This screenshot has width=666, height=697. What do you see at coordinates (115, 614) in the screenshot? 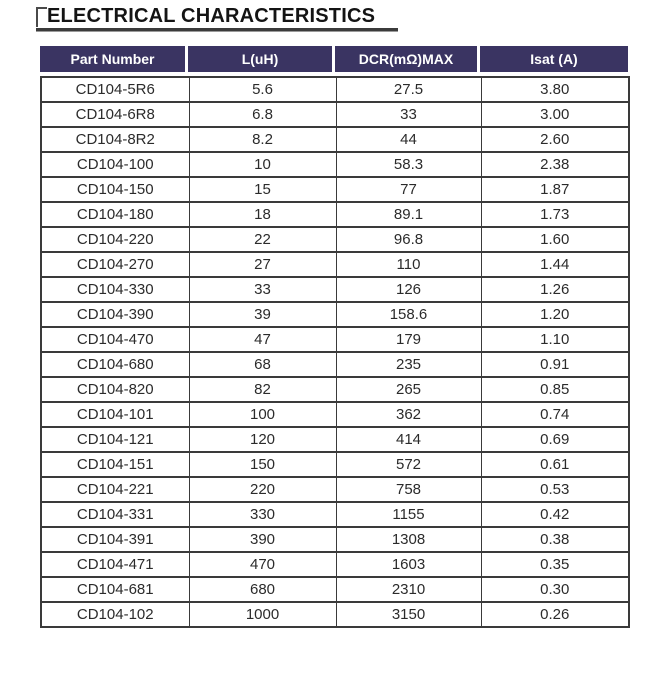
I see `cell-part-number: CD104-102` at bounding box center [115, 614].